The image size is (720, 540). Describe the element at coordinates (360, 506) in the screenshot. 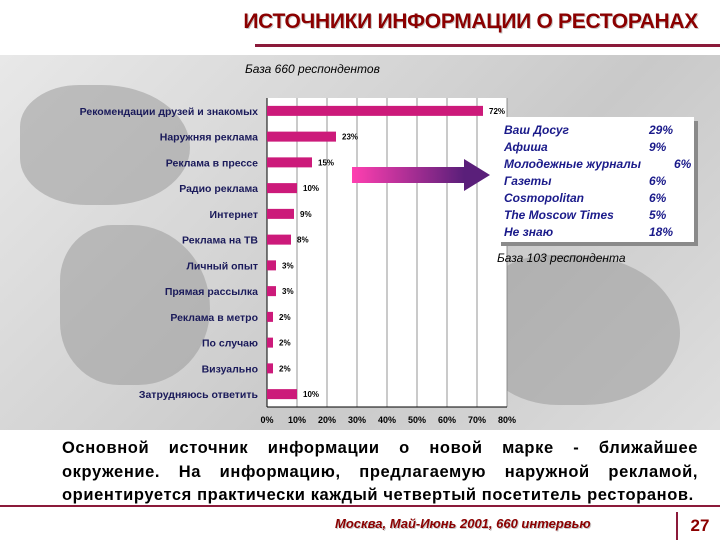

I see `footer-rule` at that location.